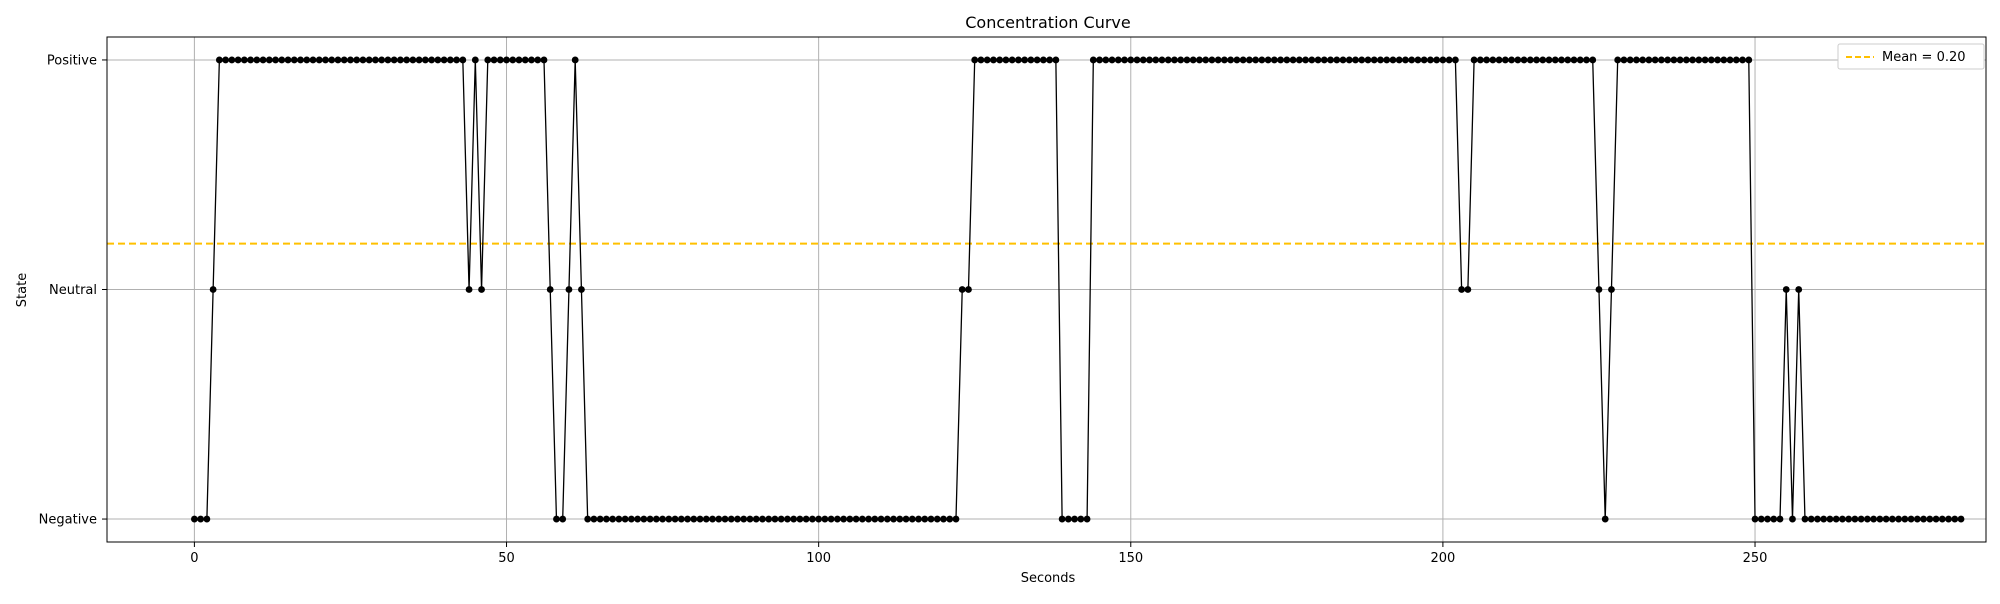 The height and width of the screenshot is (604, 2000). What do you see at coordinates (73, 290) in the screenshot?
I see `y-tick-label: Neutral` at bounding box center [73, 290].